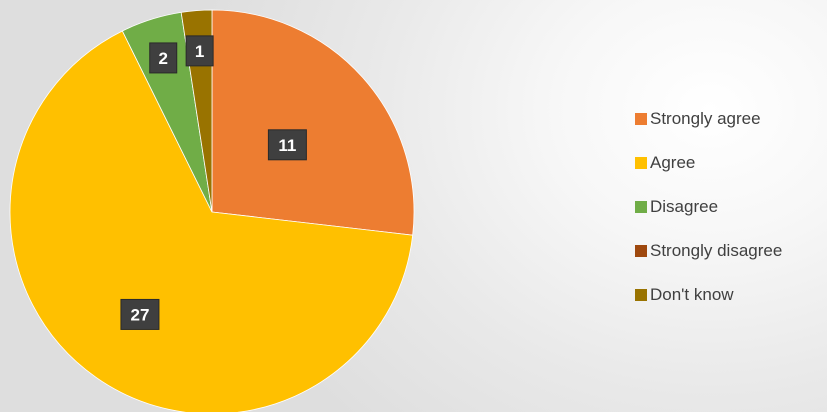 The height and width of the screenshot is (412, 827). Describe the element at coordinates (673, 162) in the screenshot. I see `legend-label: Agree` at that location.